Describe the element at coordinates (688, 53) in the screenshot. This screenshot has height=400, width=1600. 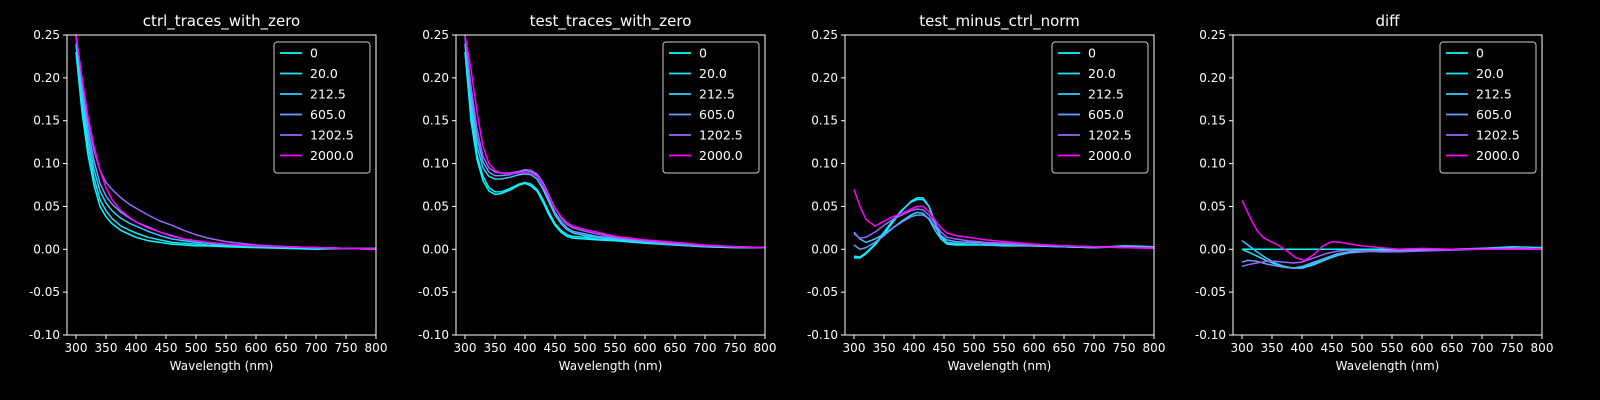
I see `legend-item: 0` at that location.